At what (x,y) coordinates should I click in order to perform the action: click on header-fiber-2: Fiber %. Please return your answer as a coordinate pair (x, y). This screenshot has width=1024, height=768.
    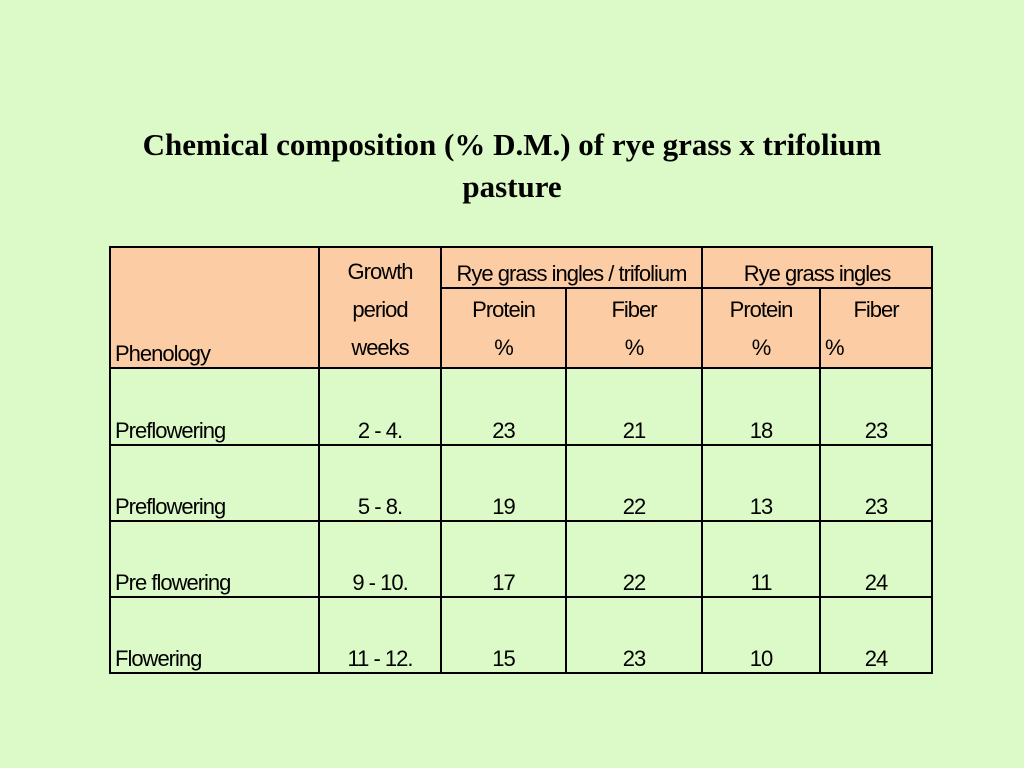
    Looking at the image, I should click on (876, 328).